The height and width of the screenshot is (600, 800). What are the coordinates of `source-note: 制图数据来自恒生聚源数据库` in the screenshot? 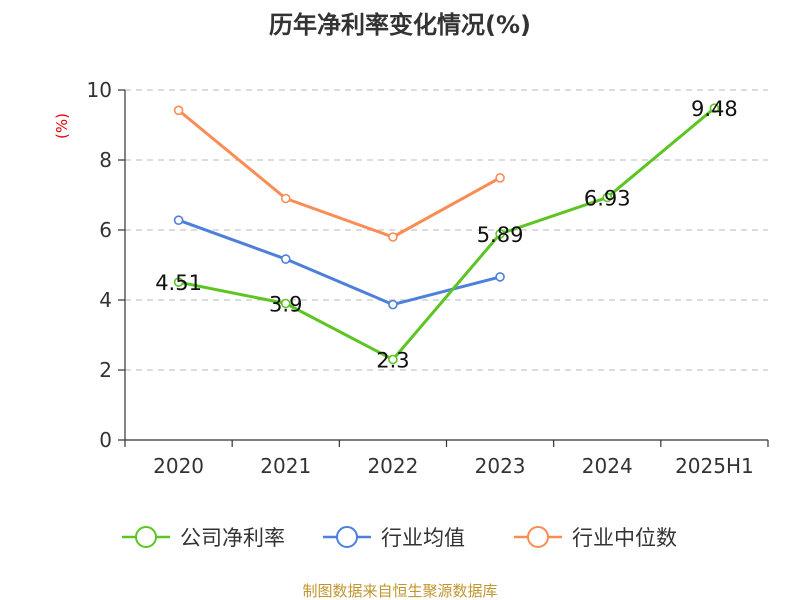 It's located at (399, 591).